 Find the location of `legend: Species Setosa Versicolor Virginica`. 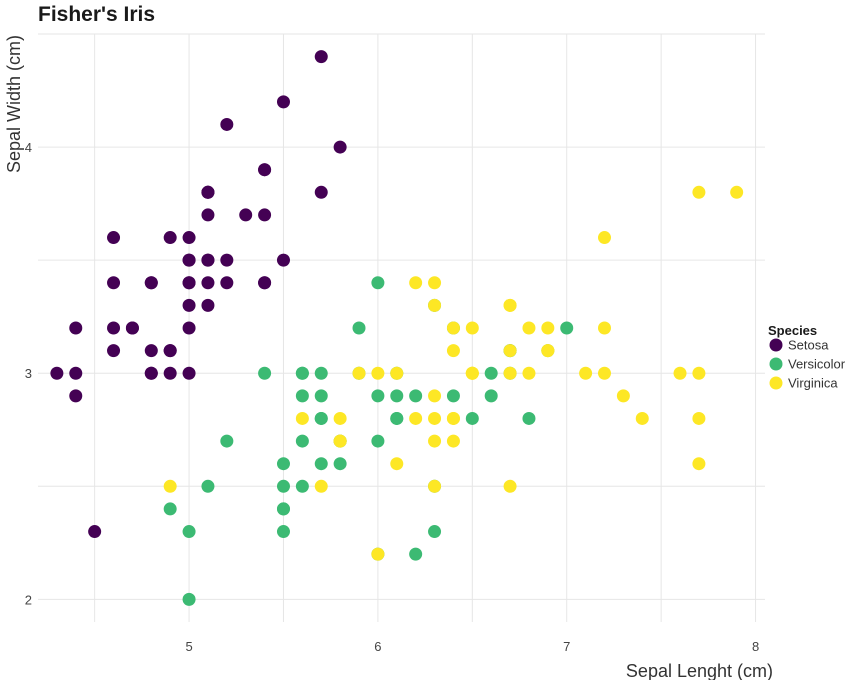

legend: Species Setosa Versicolor Virginica is located at coordinates (807, 357).